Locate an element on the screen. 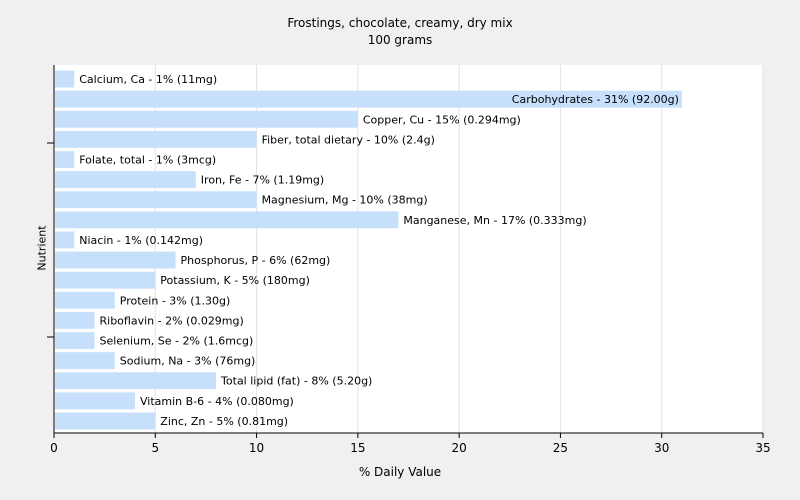  data-label: Calcium, Ca - 1% (11mg) is located at coordinates (148, 79).